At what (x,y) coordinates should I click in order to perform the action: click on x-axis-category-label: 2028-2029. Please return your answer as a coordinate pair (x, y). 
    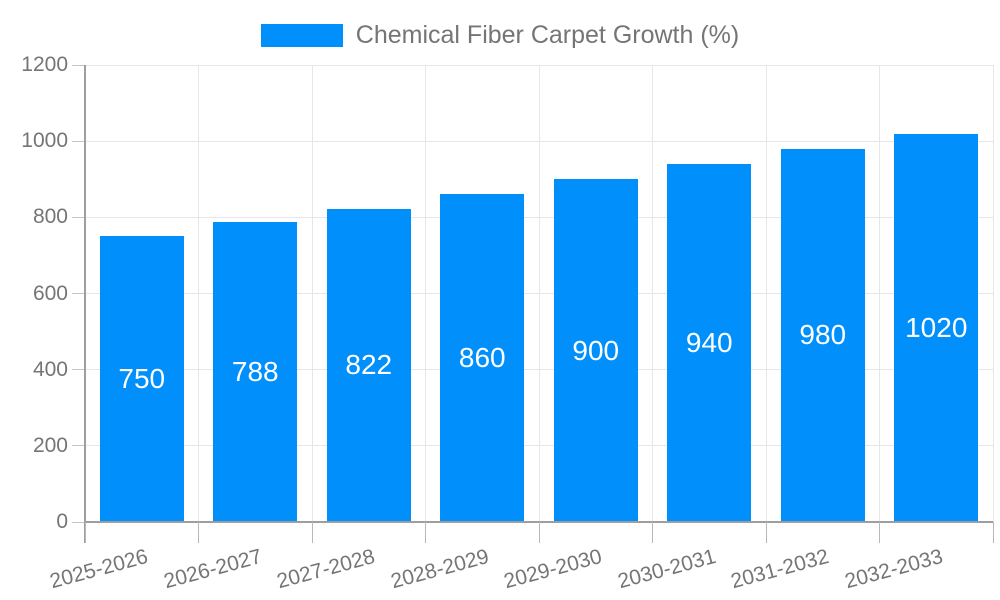
    Looking at the image, I should click on (440, 569).